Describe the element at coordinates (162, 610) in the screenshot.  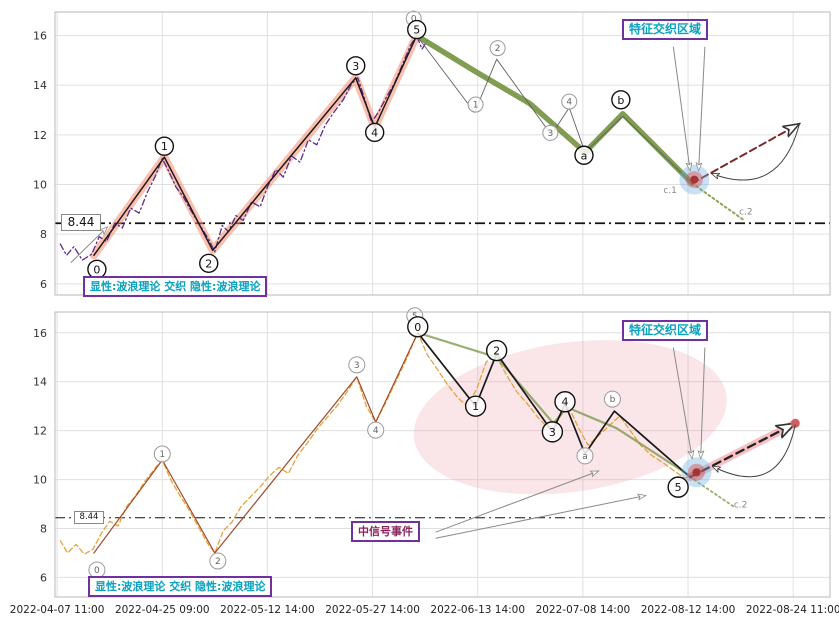
I see `x-tick-label: 2022-04-25 09:00` at that location.